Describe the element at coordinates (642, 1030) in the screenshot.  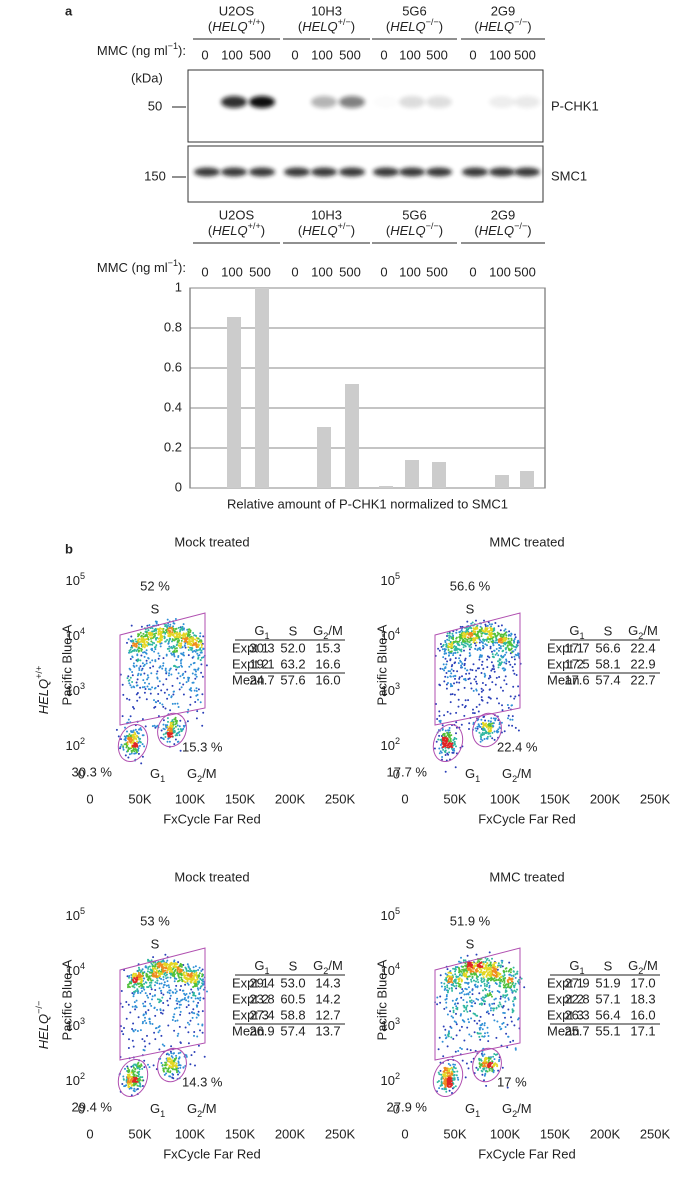
I see `table-cell: 17.1` at that location.